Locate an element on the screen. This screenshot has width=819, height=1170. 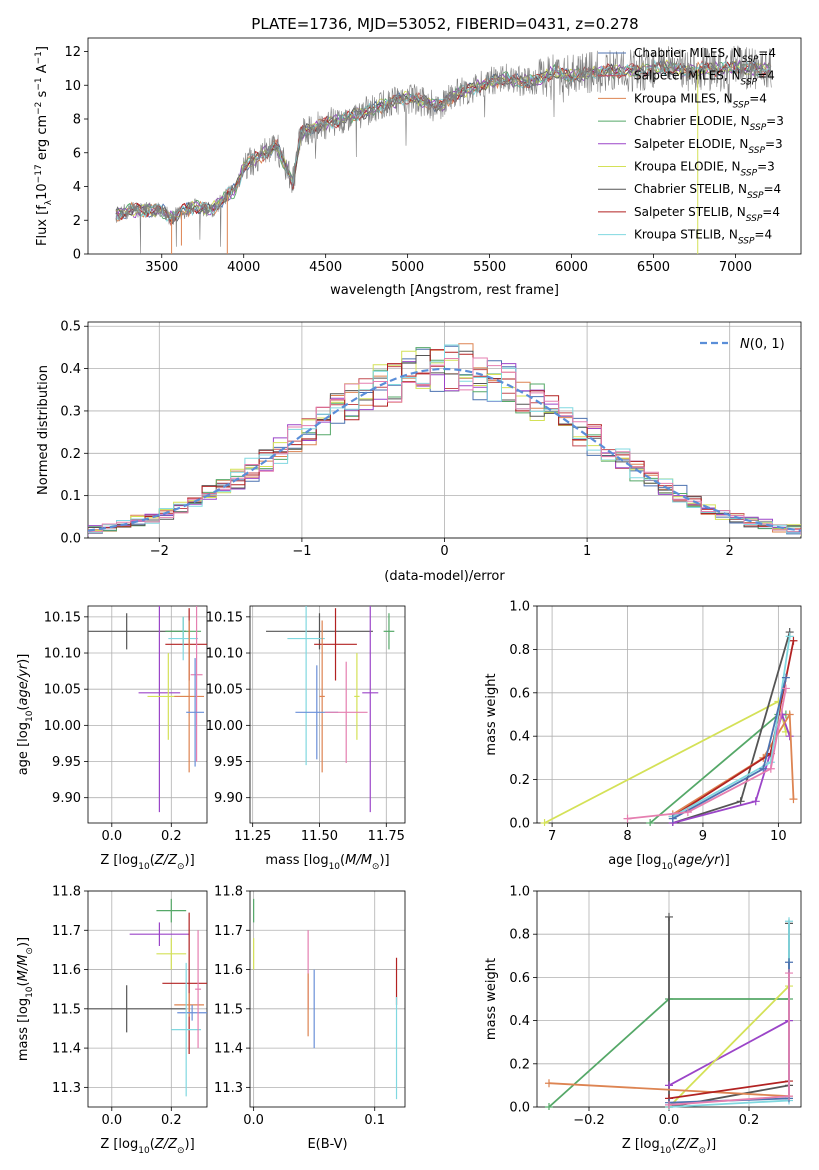
y-tick-label: 0.8 is located at coordinates (519, 935).